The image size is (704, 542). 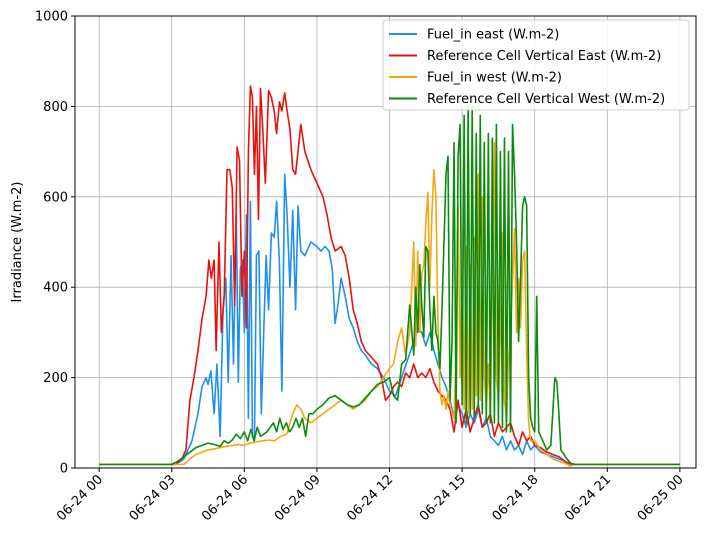 What do you see at coordinates (51, 17) in the screenshot?
I see `y-tick-label: 1000` at bounding box center [51, 17].